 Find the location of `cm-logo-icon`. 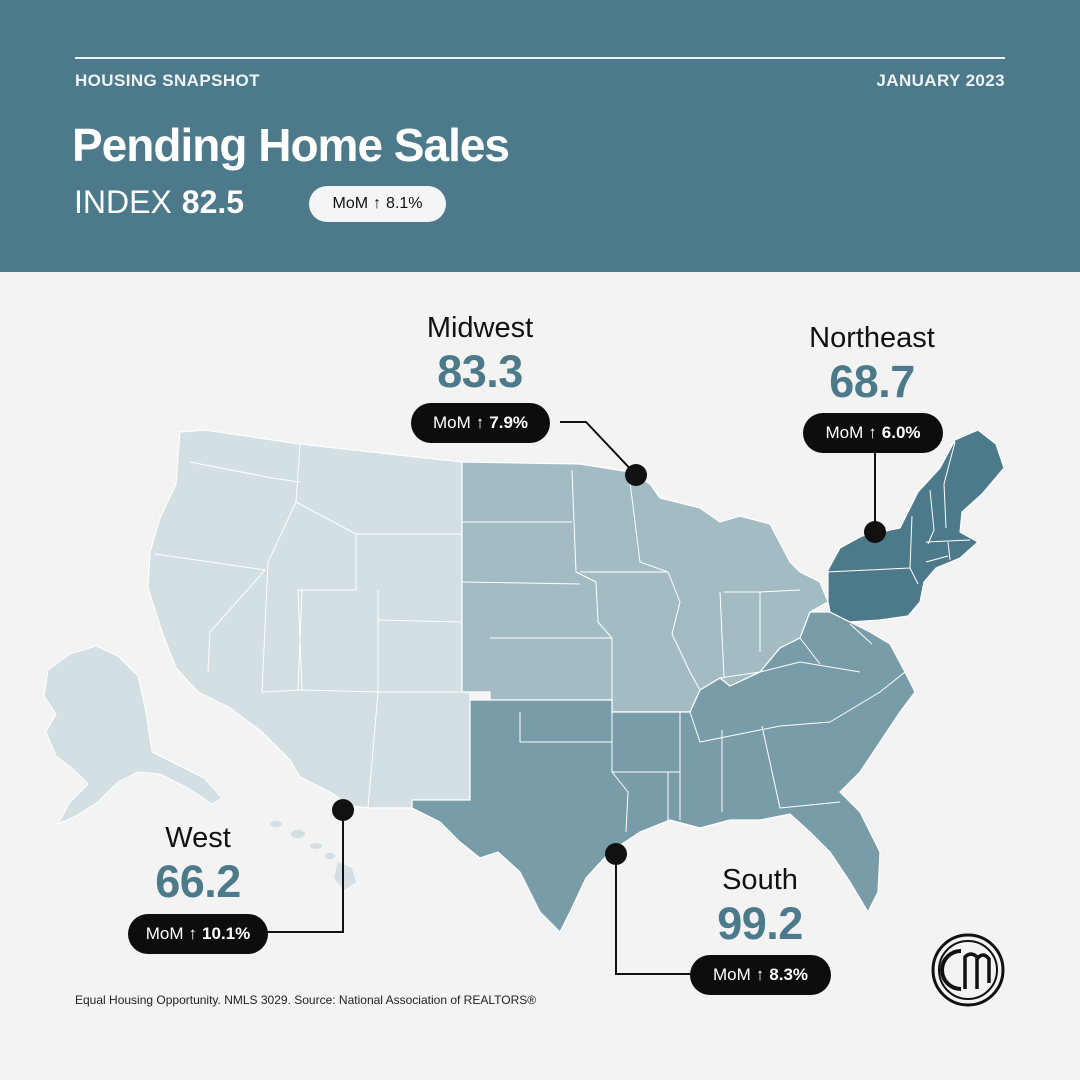

cm-logo-icon is located at coordinates (968, 970).